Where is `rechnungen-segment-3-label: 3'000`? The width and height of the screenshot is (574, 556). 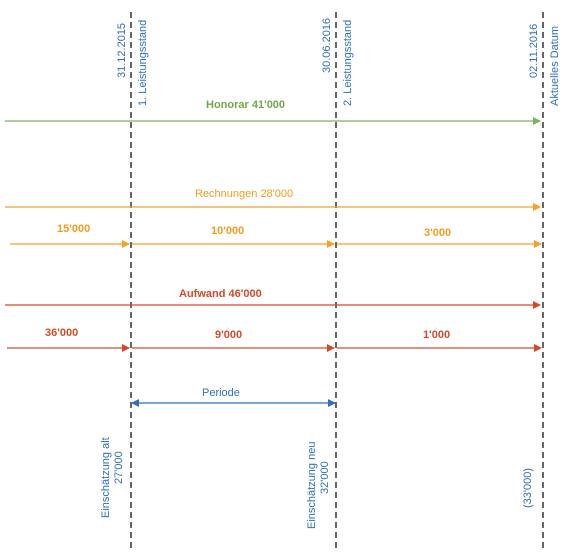 rechnungen-segment-3-label: 3'000 is located at coordinates (438, 233).